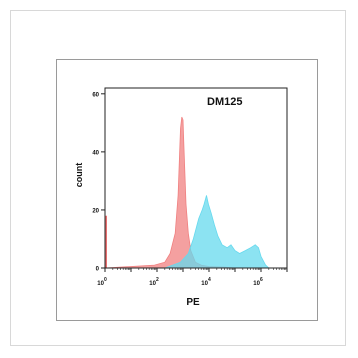 This screenshot has height=358, width=358. Describe the element at coordinates (154, 282) in the screenshot. I see `x-tick-label: 10²` at that location.